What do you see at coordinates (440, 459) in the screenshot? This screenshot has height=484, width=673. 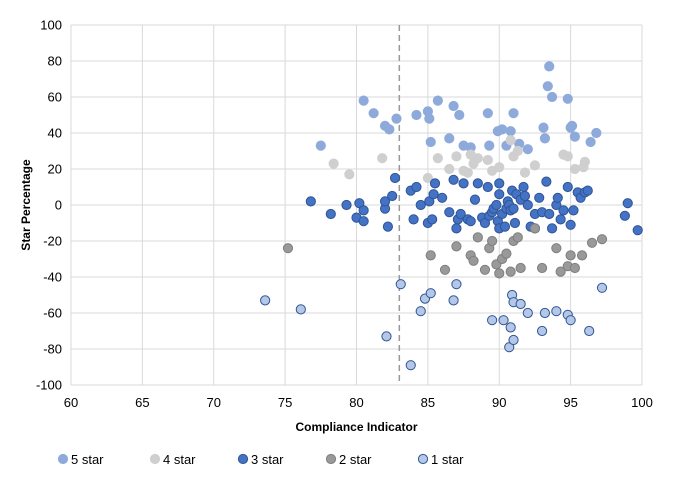 I see `legend-item: 1 star` at bounding box center [440, 459].